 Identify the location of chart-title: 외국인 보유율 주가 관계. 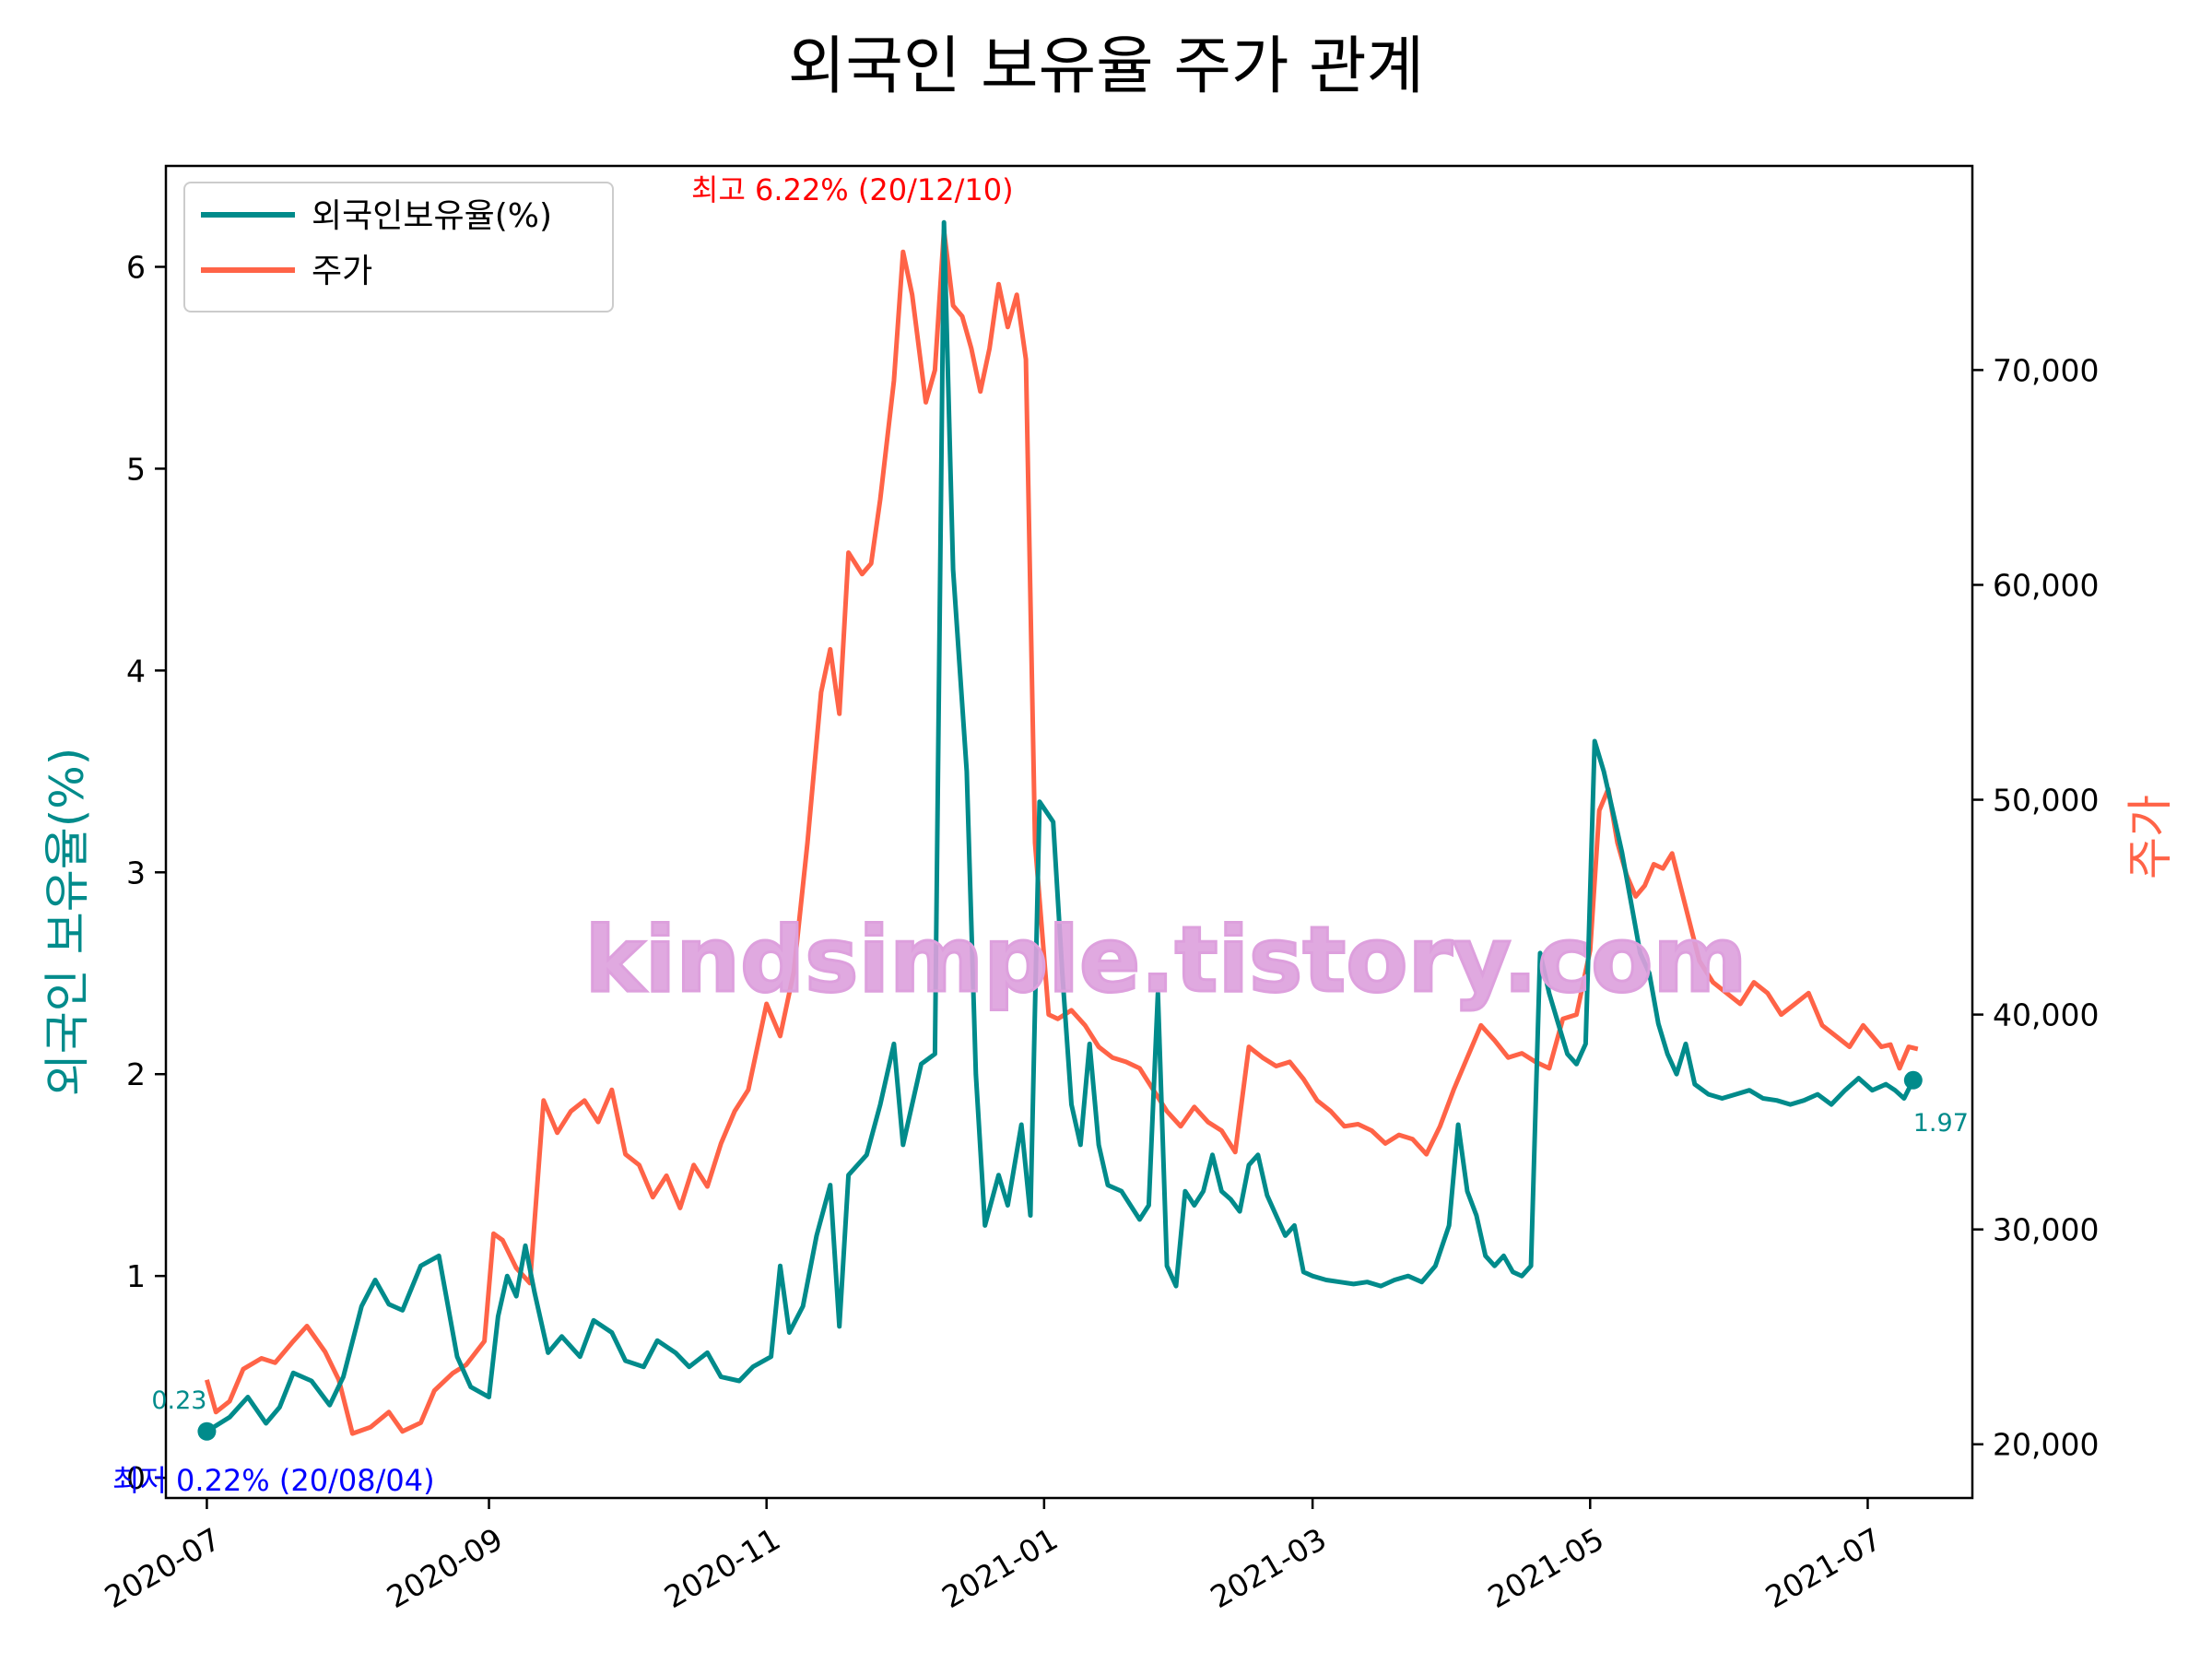
(1106, 66).